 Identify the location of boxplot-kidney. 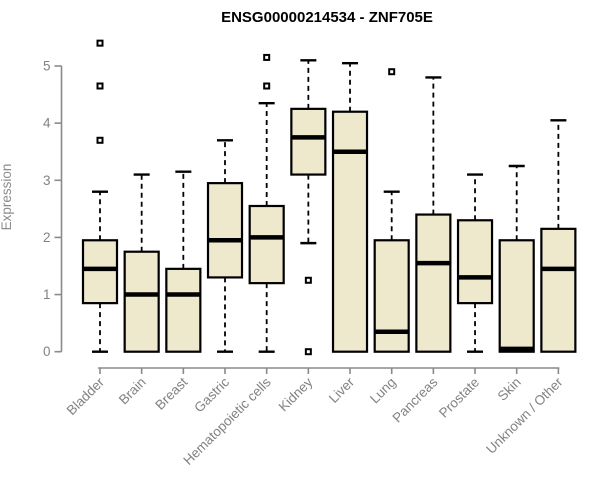
(308, 207).